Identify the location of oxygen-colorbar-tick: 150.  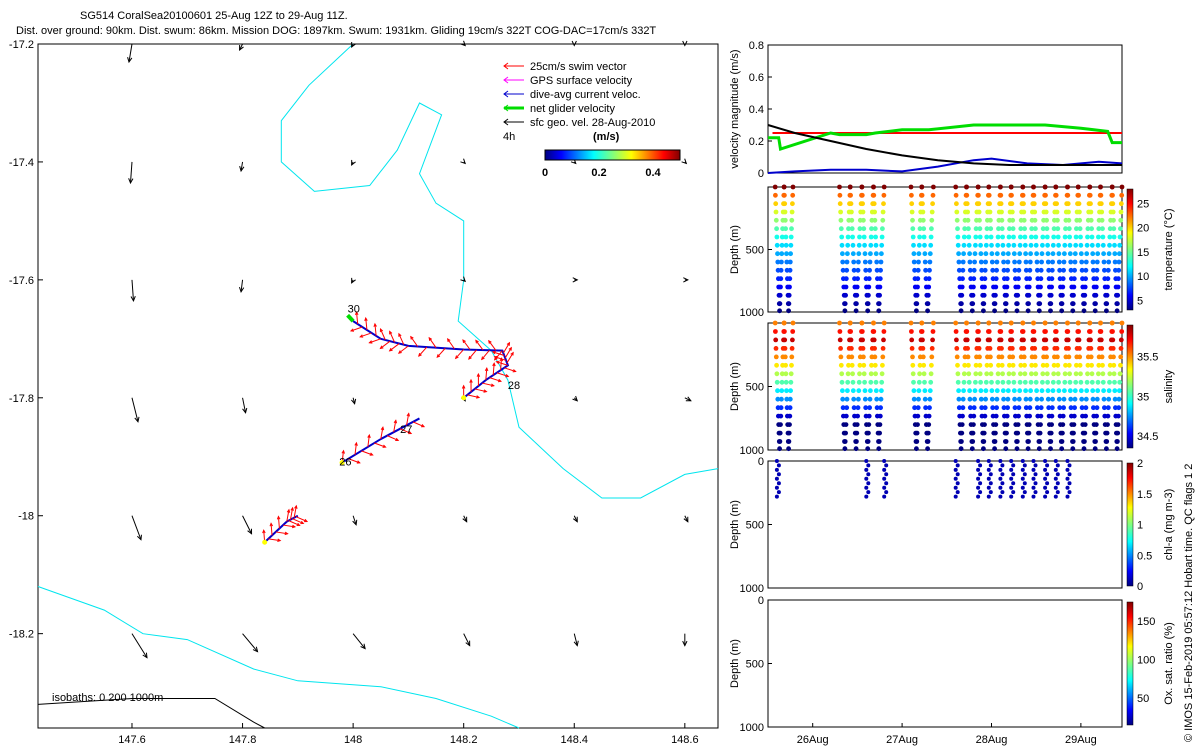
(1146, 622).